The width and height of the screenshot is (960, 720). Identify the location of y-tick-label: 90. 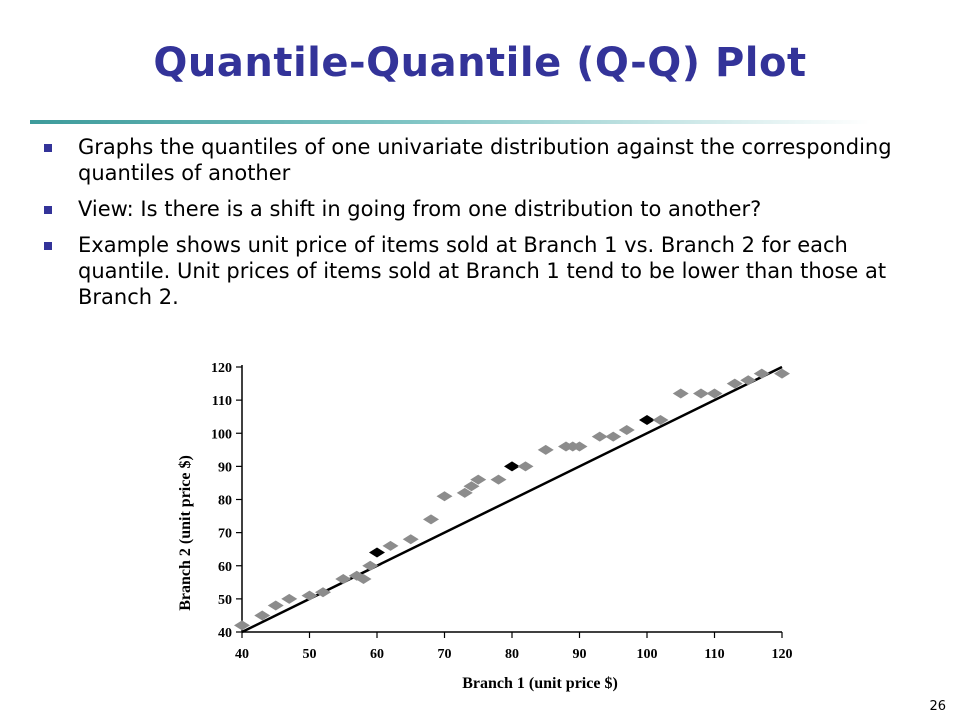
(225, 467).